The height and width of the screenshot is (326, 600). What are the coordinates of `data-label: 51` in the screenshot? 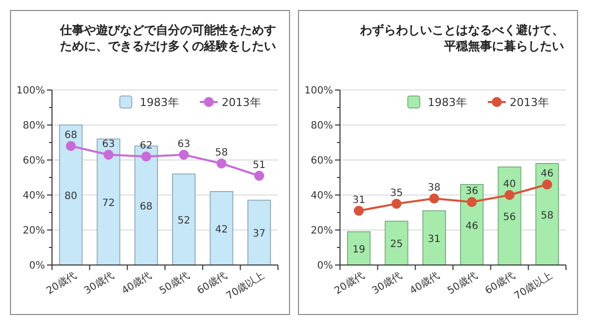 It's located at (259, 165).